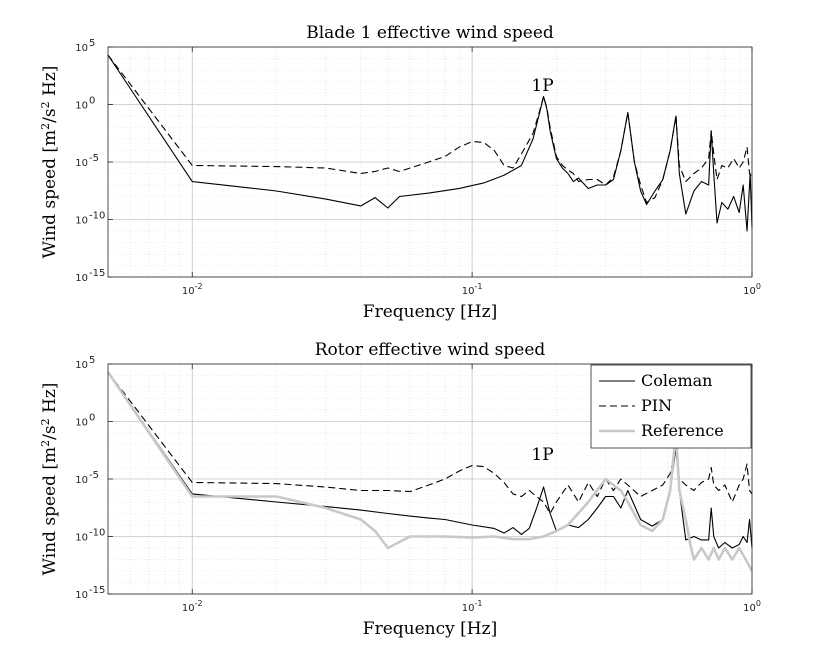 This screenshot has width=830, height=664. What do you see at coordinates (430, 350) in the screenshot?
I see `chart-title: Rotor effective wind speed` at bounding box center [430, 350].